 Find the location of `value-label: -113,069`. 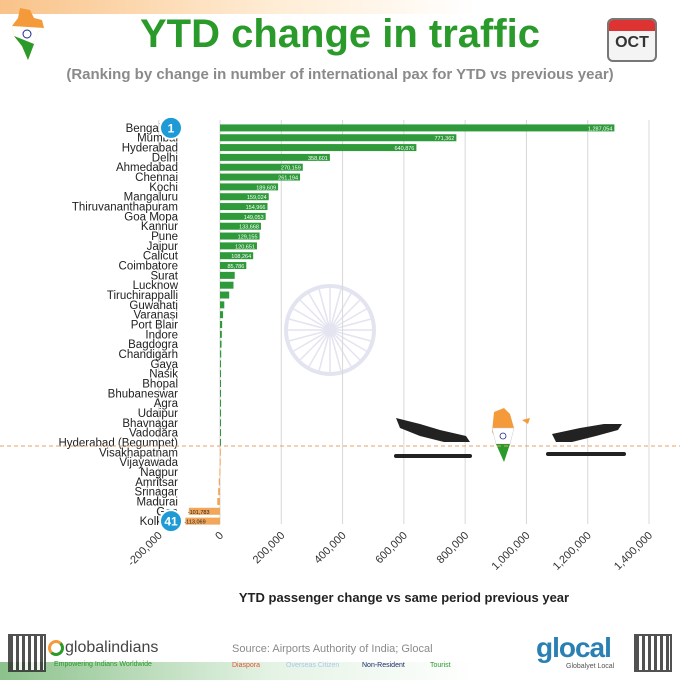

value-label: -113,069 is located at coordinates (194, 523).